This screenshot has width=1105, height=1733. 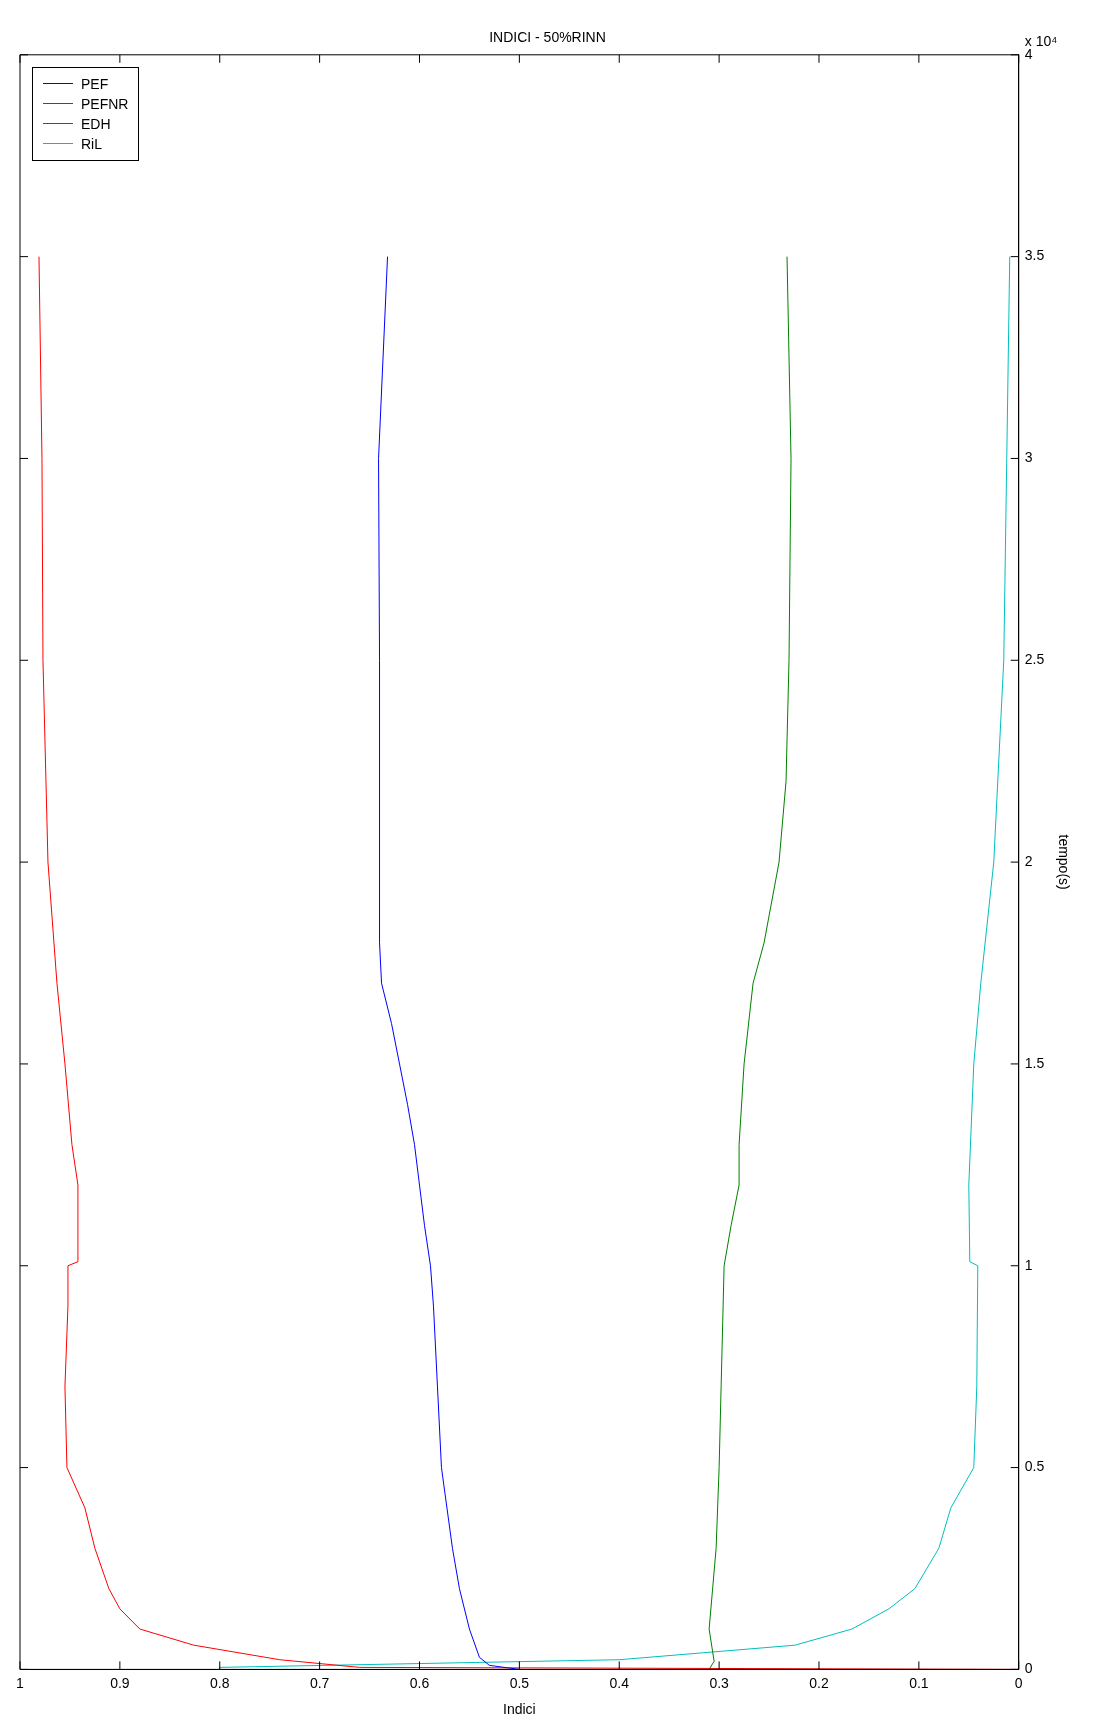 I want to click on y-tick-label: 3.5, so click(x=1034, y=255).